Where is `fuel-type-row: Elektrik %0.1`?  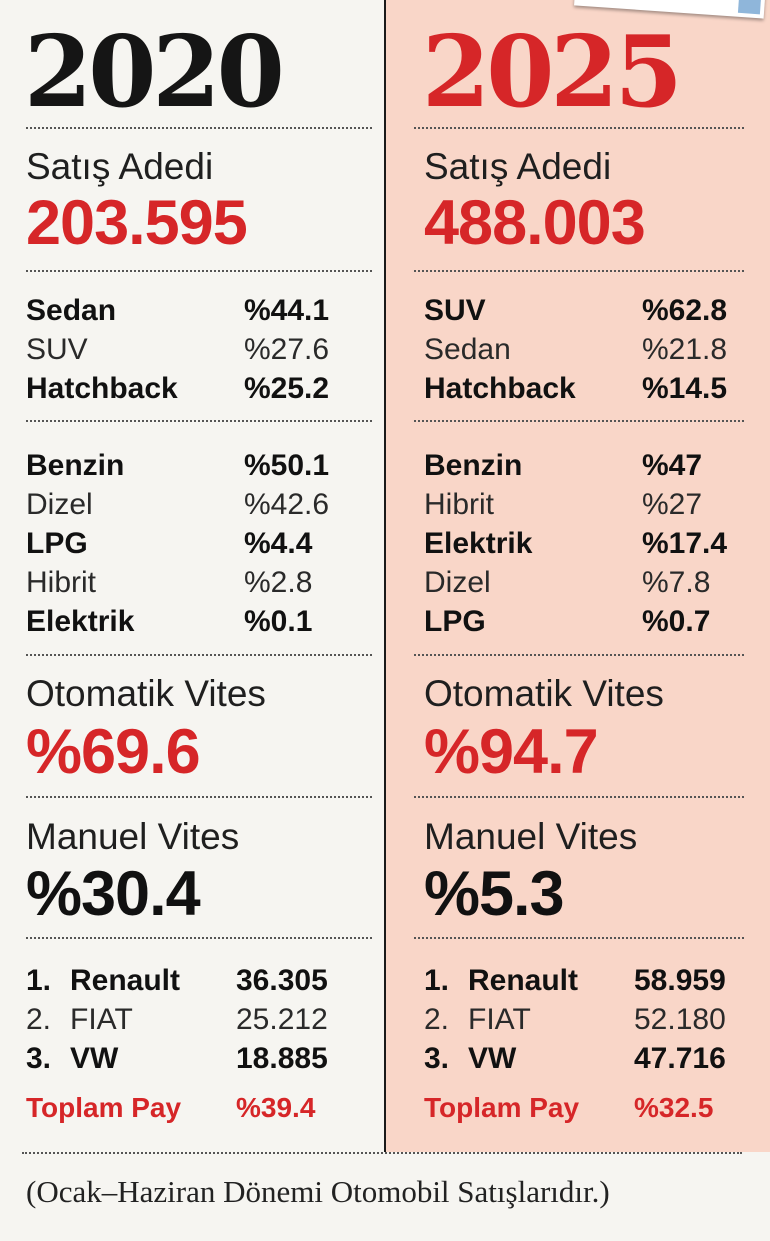
fuel-type-row: Elektrik %0.1 is located at coordinates (169, 621).